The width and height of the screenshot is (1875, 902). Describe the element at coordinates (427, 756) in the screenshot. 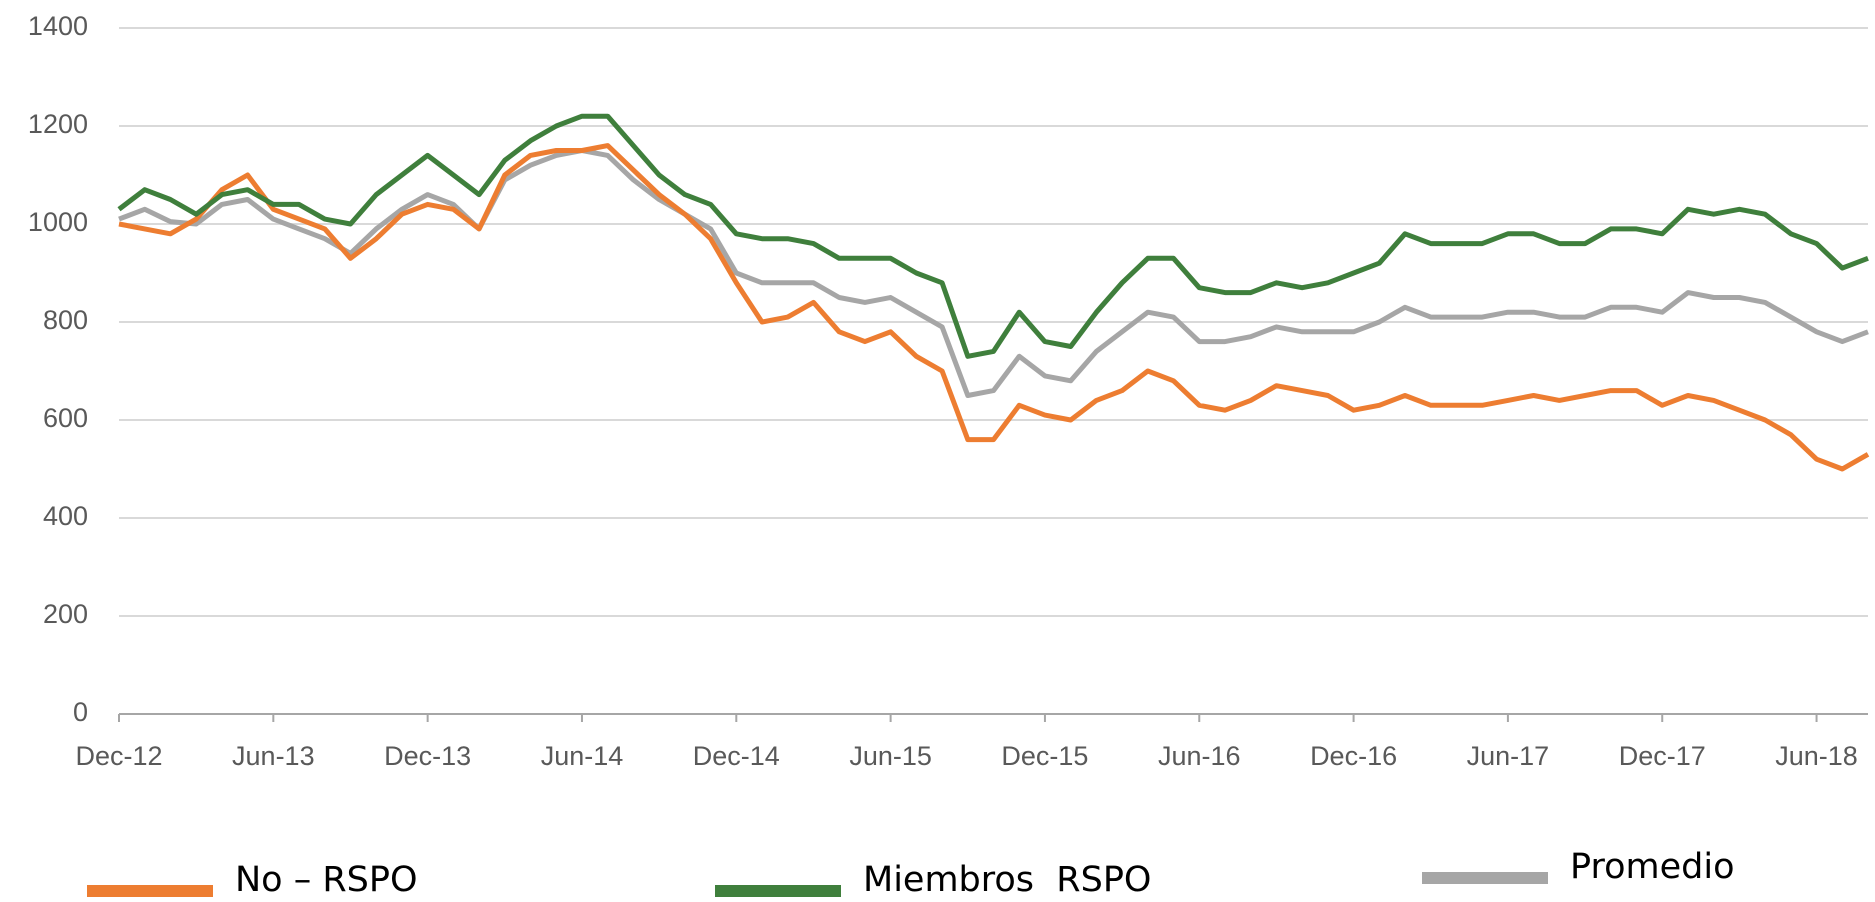

I see `x-tick-label: Dec-13` at that location.